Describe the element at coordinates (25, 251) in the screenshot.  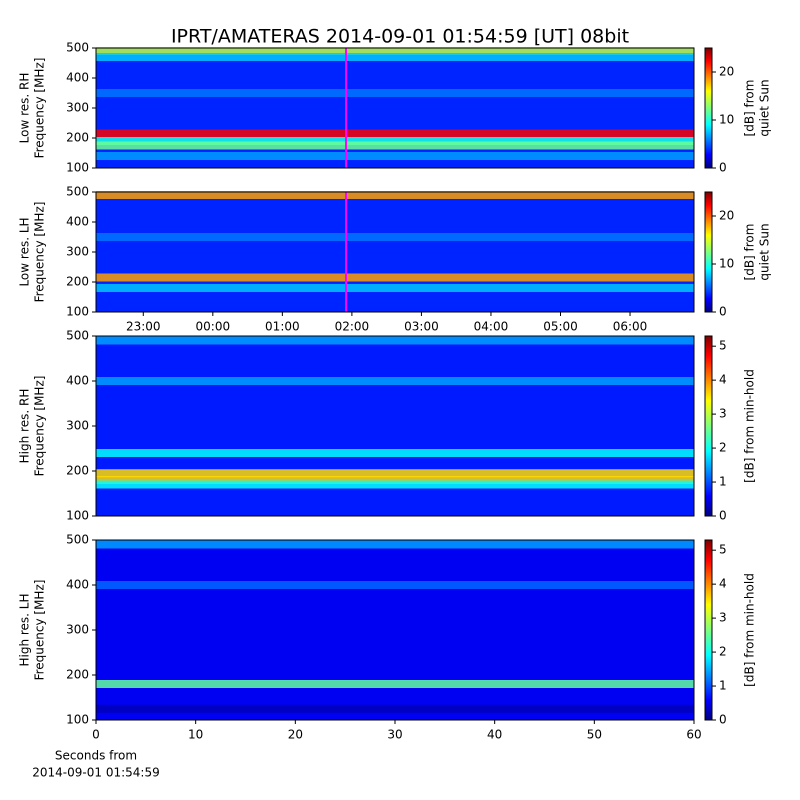
I see `y-axis-label: Low res. LH` at that location.